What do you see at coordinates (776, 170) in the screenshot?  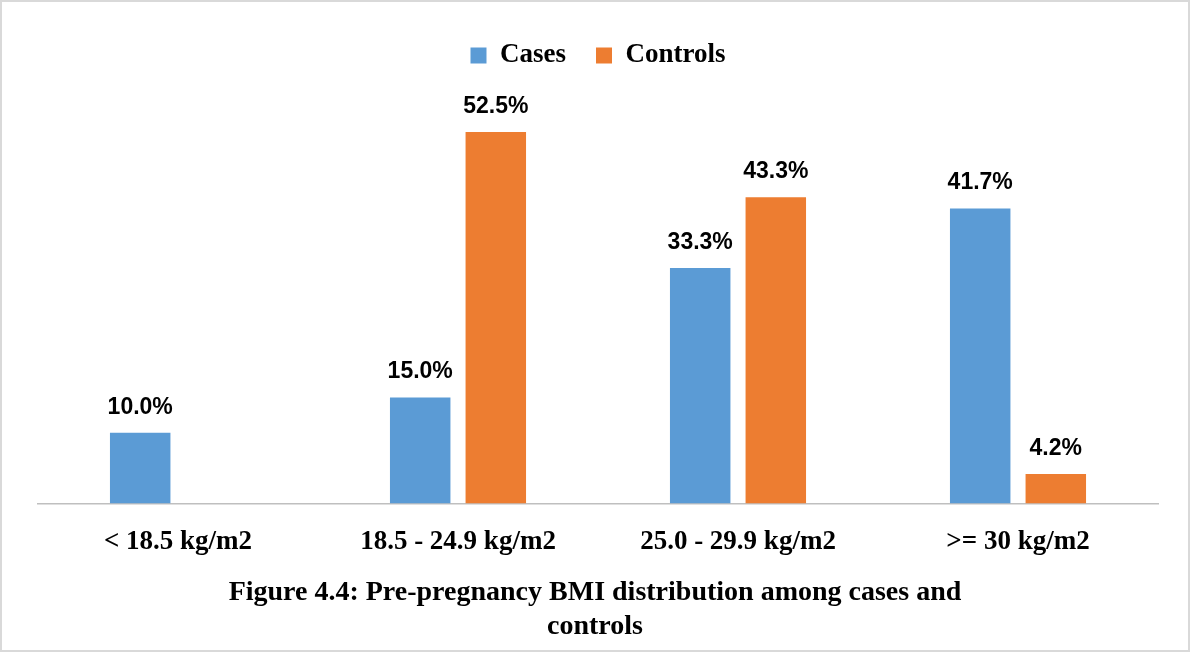 I see `data-label: 43.3%` at bounding box center [776, 170].